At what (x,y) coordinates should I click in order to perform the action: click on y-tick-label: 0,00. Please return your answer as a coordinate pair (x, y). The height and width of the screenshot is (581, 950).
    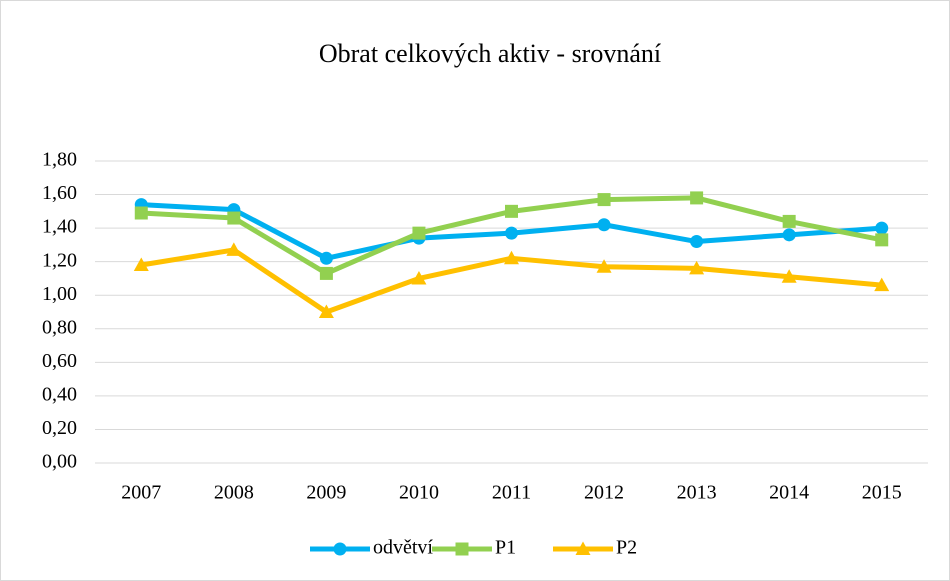
    Looking at the image, I should click on (59, 462).